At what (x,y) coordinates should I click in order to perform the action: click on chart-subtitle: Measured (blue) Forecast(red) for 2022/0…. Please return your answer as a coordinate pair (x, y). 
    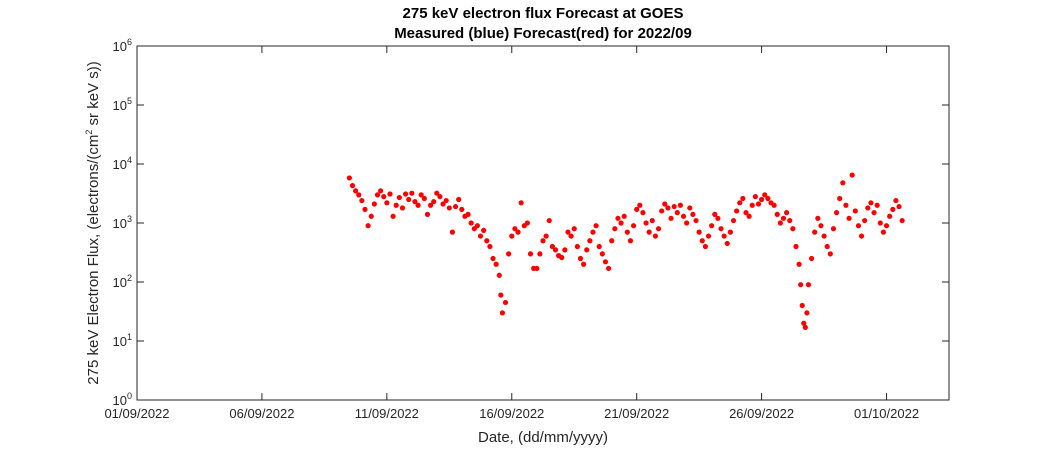
    Looking at the image, I should click on (543, 33).